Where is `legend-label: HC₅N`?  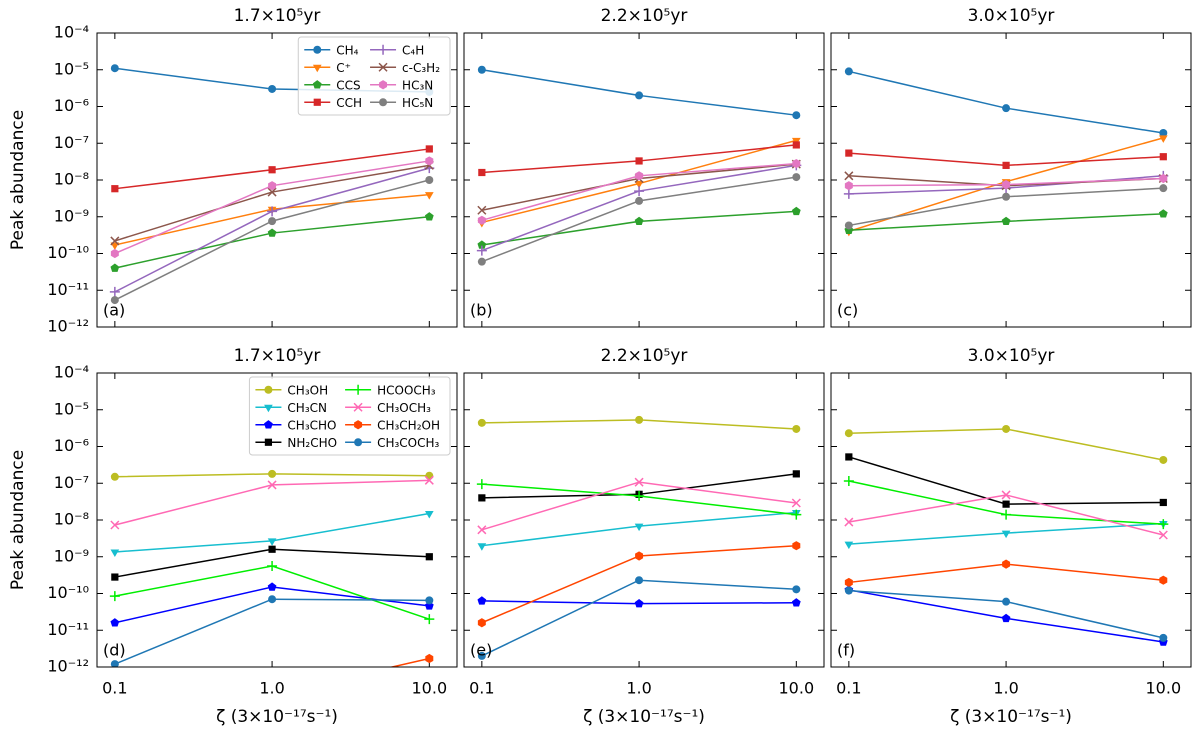 legend-label: HC₅N is located at coordinates (417, 103).